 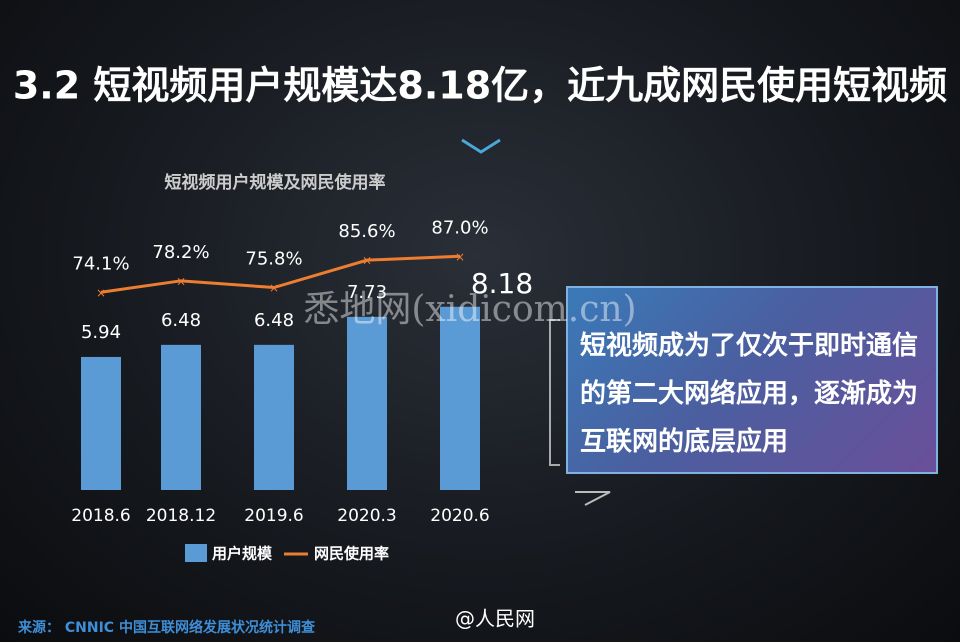 What do you see at coordinates (273, 516) in the screenshot?
I see `x-tick-label: 2019.6` at bounding box center [273, 516].